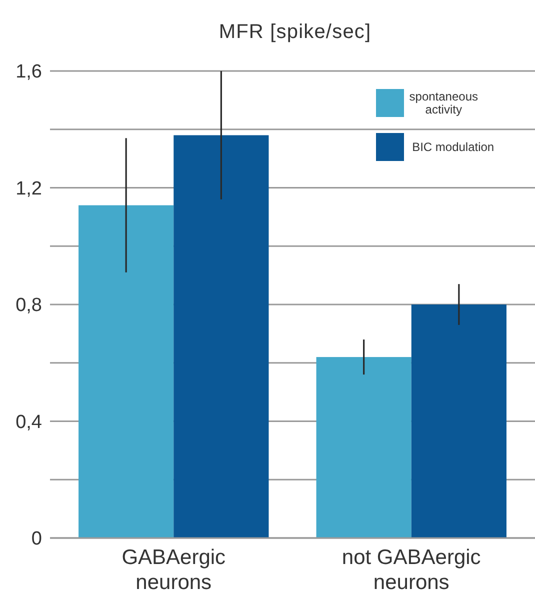 The height and width of the screenshot is (602, 535). What do you see at coordinates (29, 422) in the screenshot?
I see `y-tick-label: 0,4` at bounding box center [29, 422].